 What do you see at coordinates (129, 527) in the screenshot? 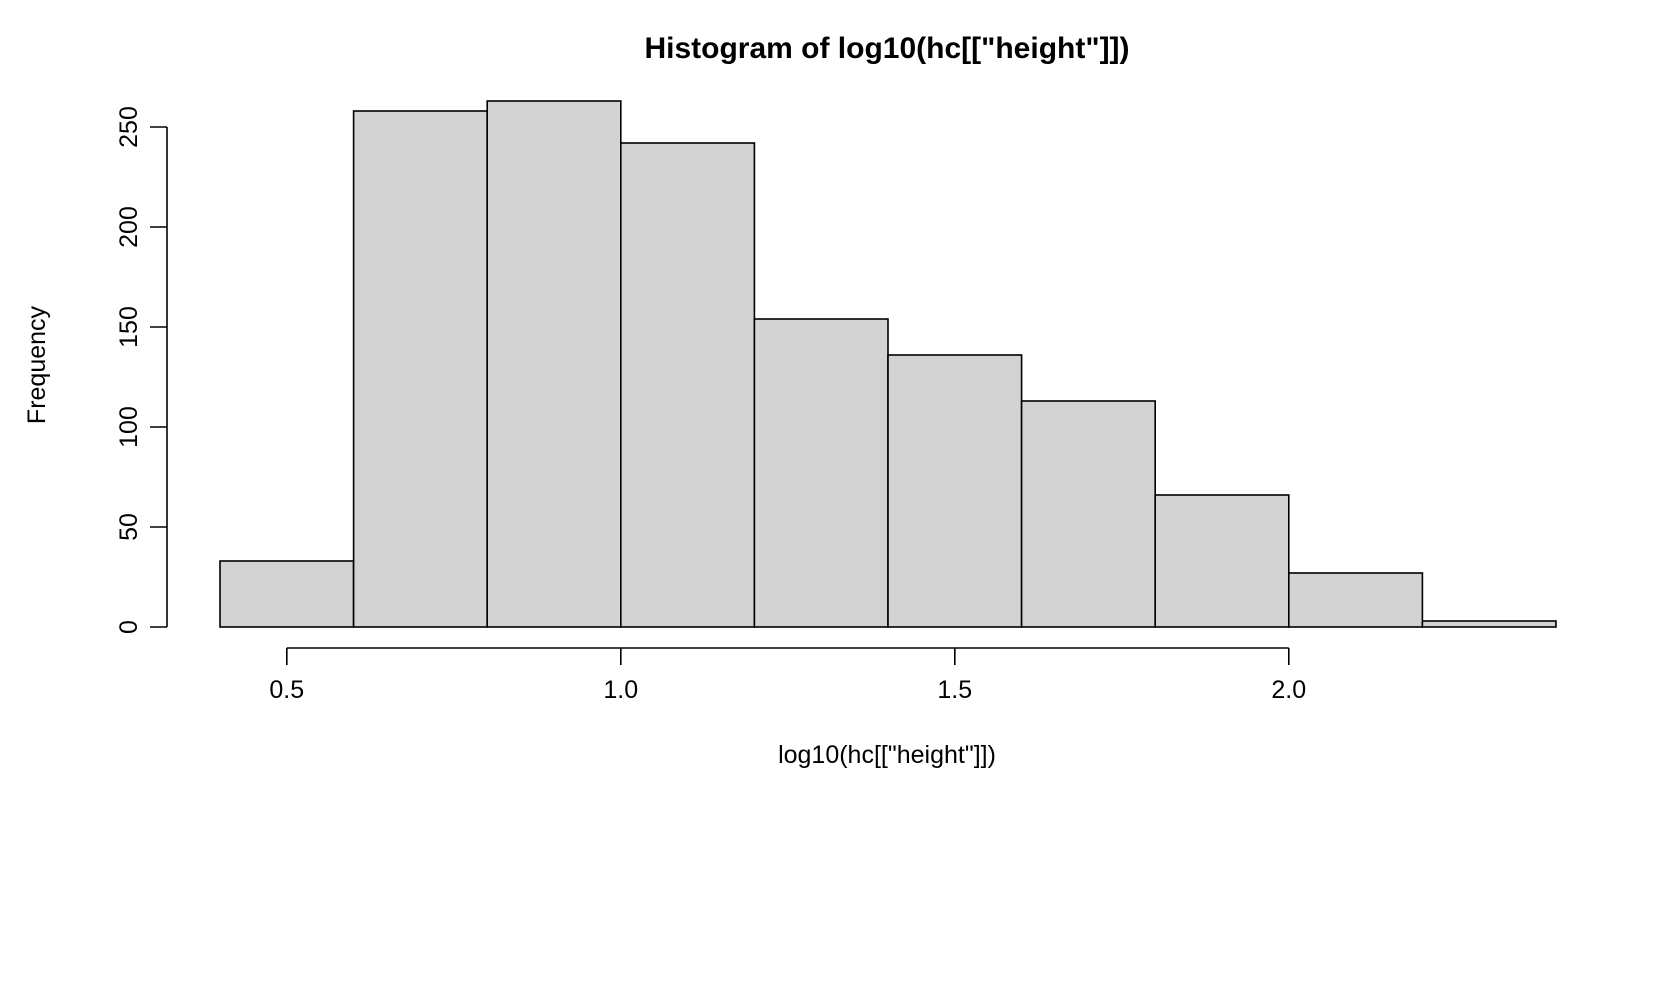
I see `y-tick-label: 50` at bounding box center [129, 527].